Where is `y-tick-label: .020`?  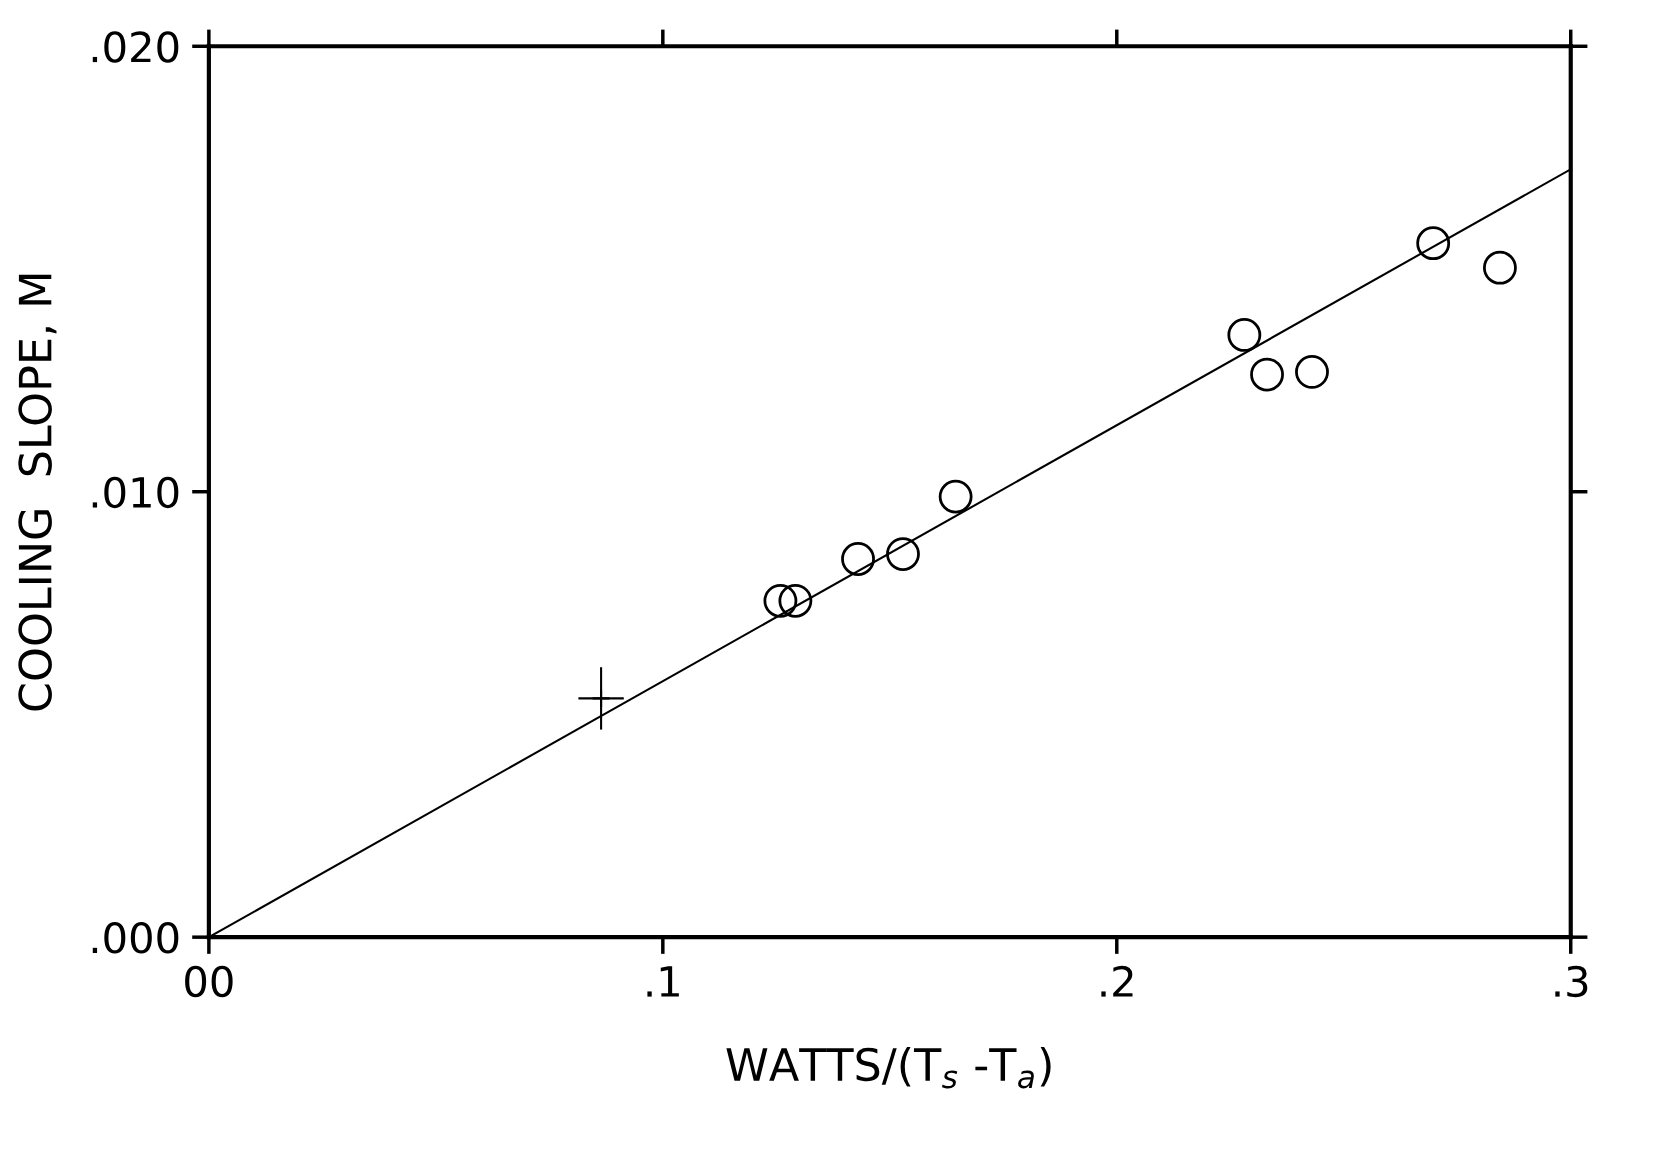 y-tick-label: .020 is located at coordinates (135, 47).